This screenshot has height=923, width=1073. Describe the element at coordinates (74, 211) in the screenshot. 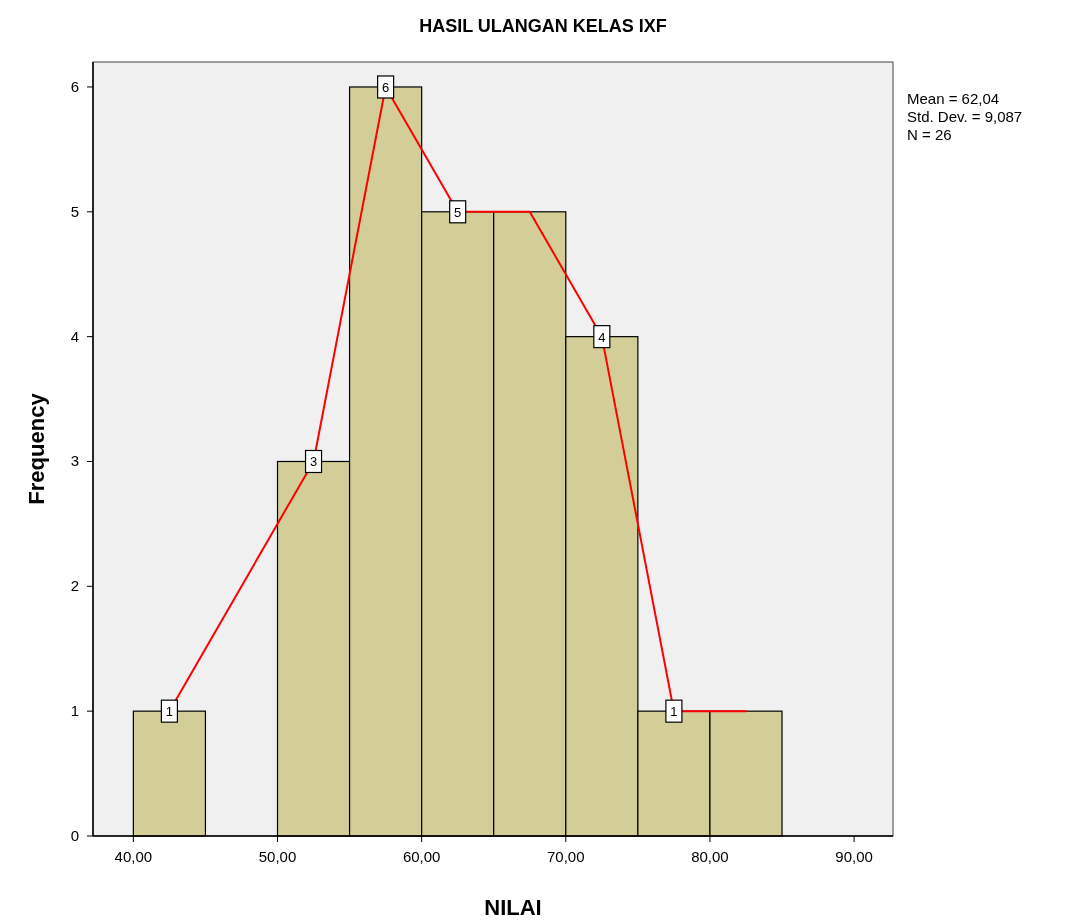

I see `y-tick-label: 5` at that location.